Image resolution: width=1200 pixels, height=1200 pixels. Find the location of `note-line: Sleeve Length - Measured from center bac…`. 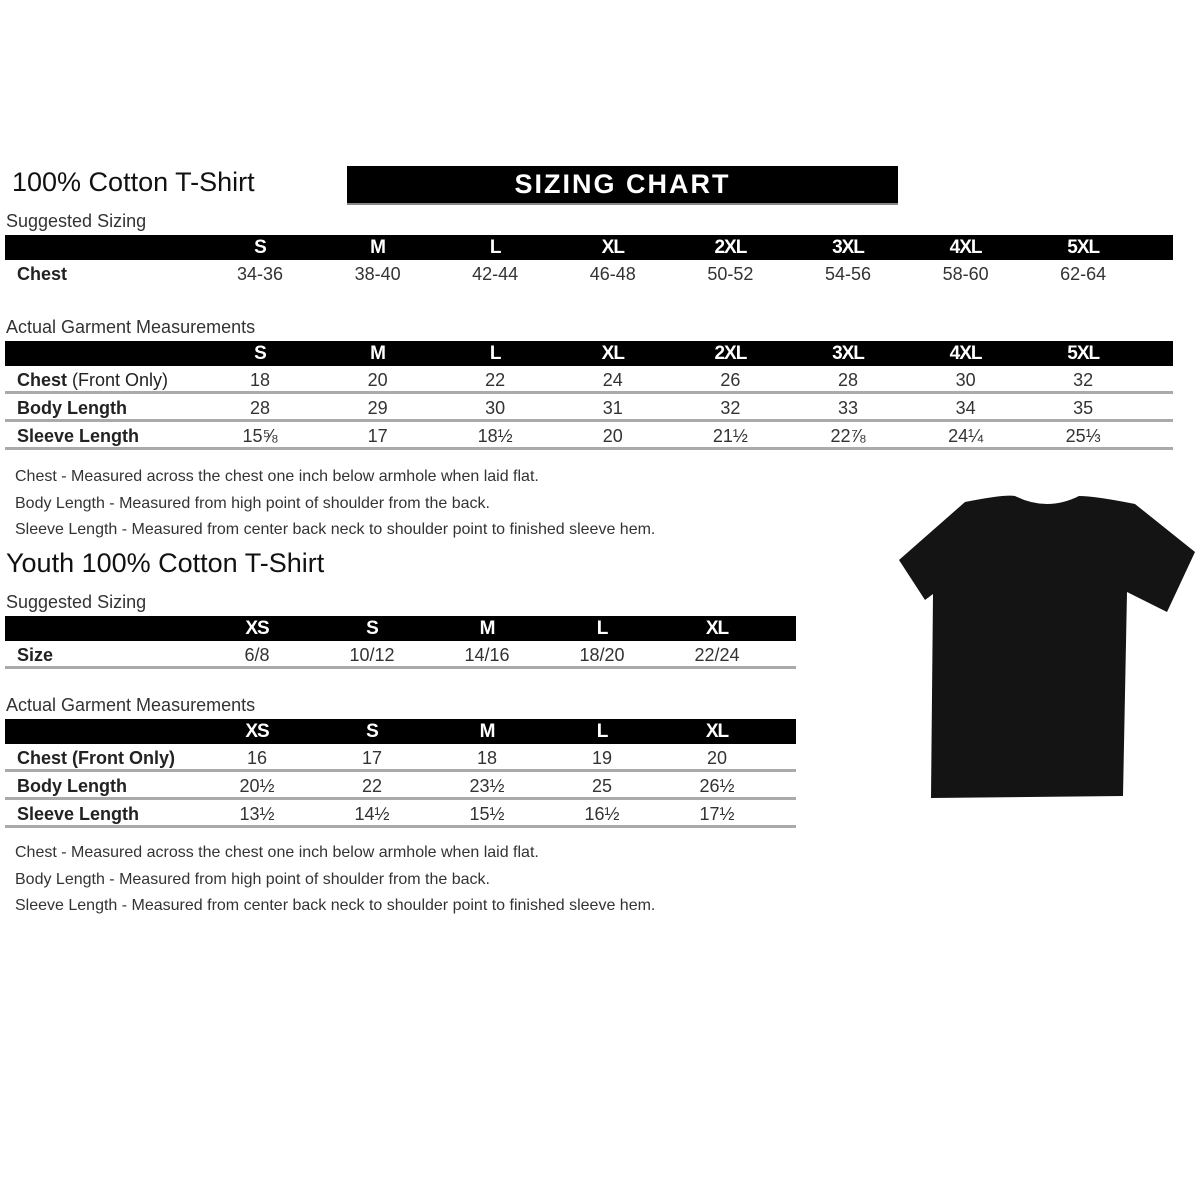

note-line: Sleeve Length - Measured from center bac… is located at coordinates (335, 905).